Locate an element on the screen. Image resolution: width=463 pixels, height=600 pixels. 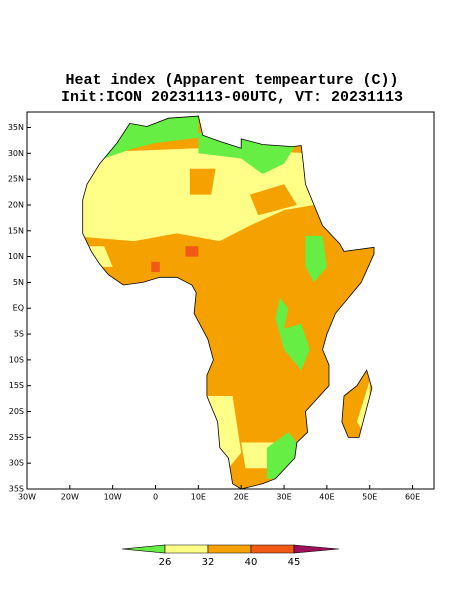
lat-tick-label: 10N is located at coordinates (16, 256).